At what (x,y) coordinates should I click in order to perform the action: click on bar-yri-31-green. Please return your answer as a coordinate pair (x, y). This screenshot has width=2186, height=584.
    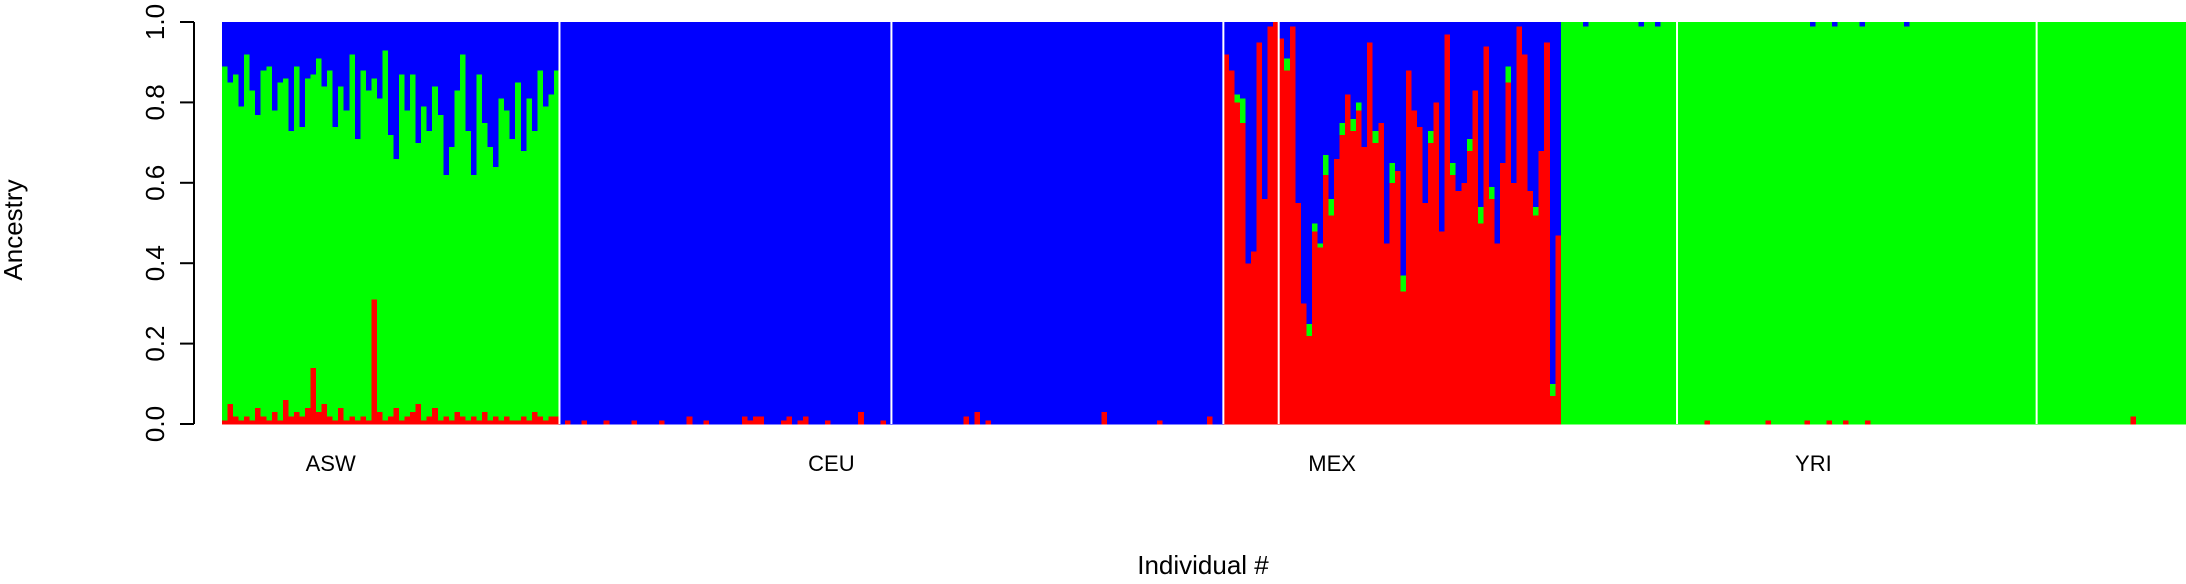
    Looking at the image, I should click on (1729, 223).